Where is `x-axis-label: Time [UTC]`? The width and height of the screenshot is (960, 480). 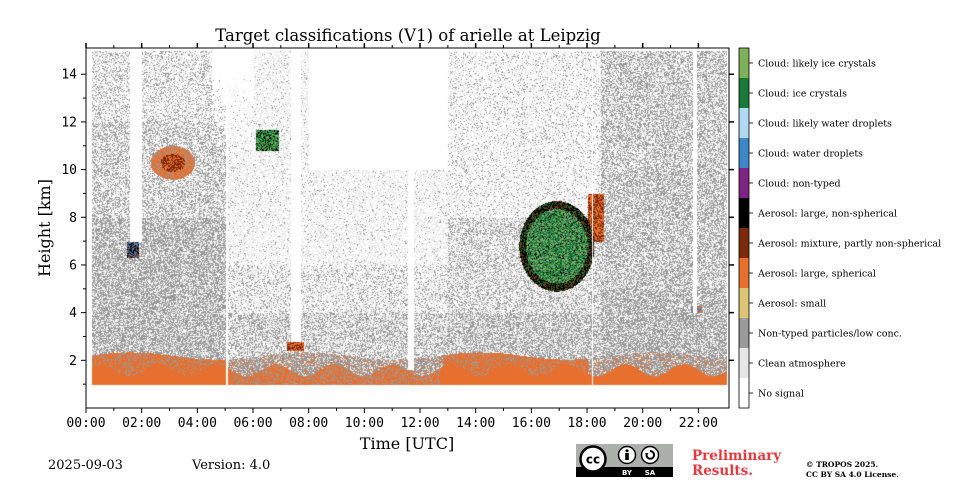 x-axis-label: Time [UTC] is located at coordinates (407, 443).